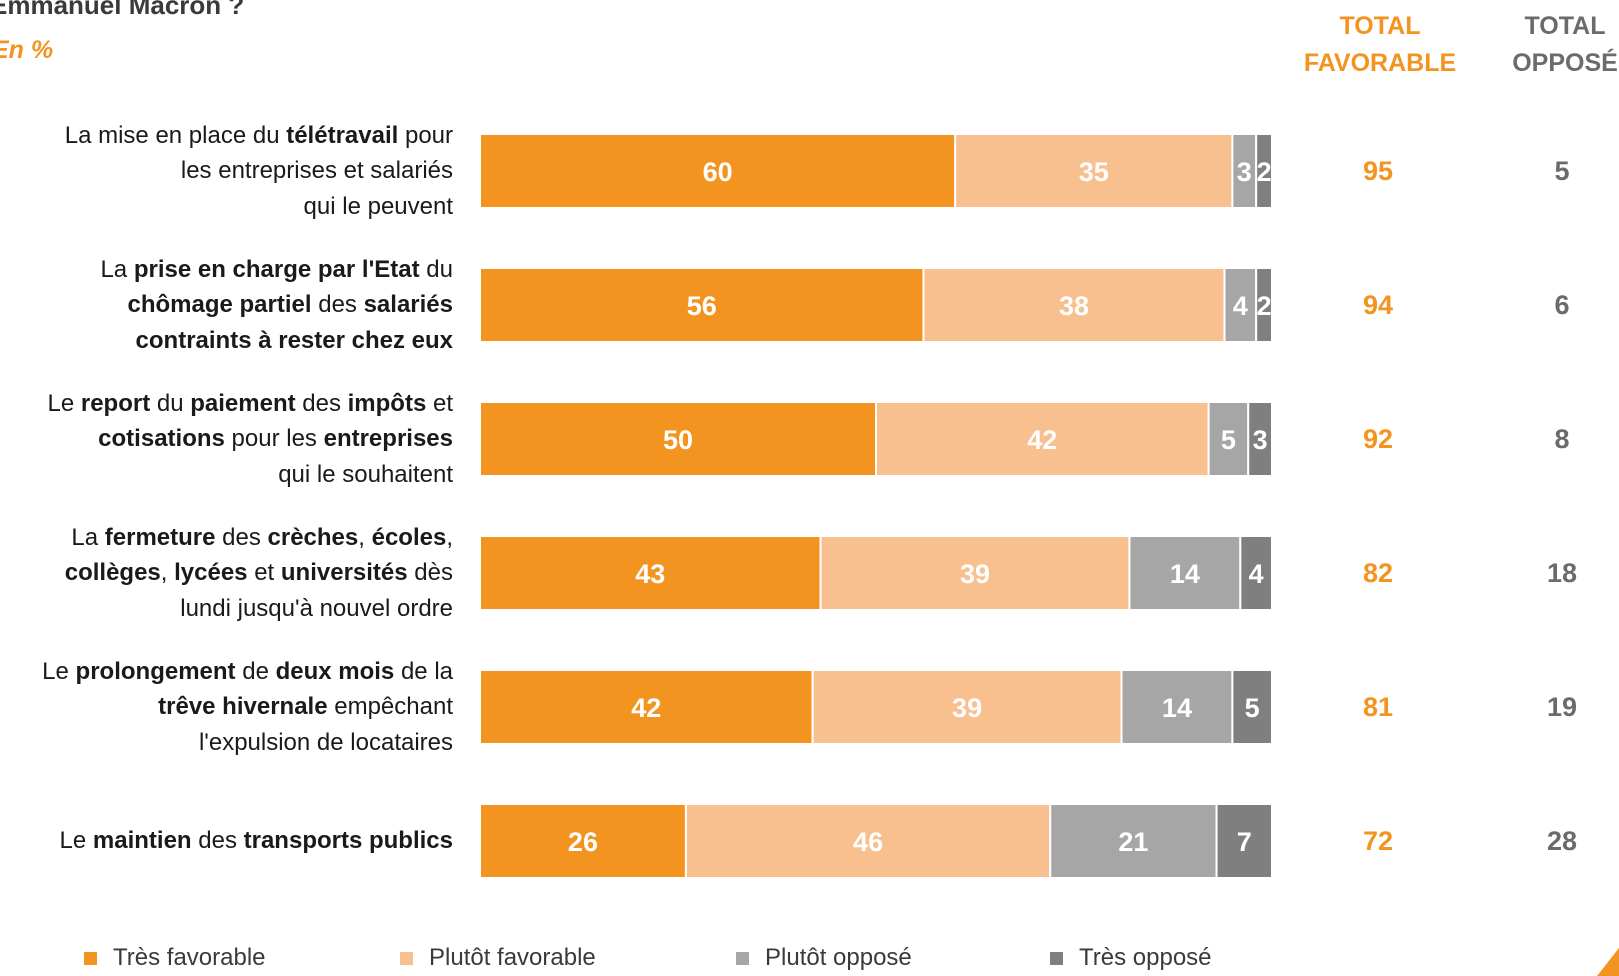  Describe the element at coordinates (316, 171) in the screenshot. I see `category-label-run: les entreprises et salariés` at that location.